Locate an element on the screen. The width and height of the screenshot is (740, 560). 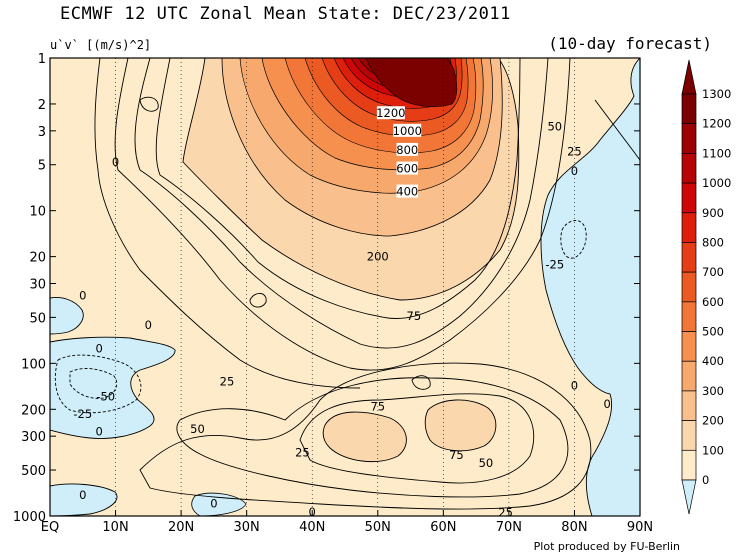
colorbar-tick-label: 1000 is located at coordinates (716, 183).